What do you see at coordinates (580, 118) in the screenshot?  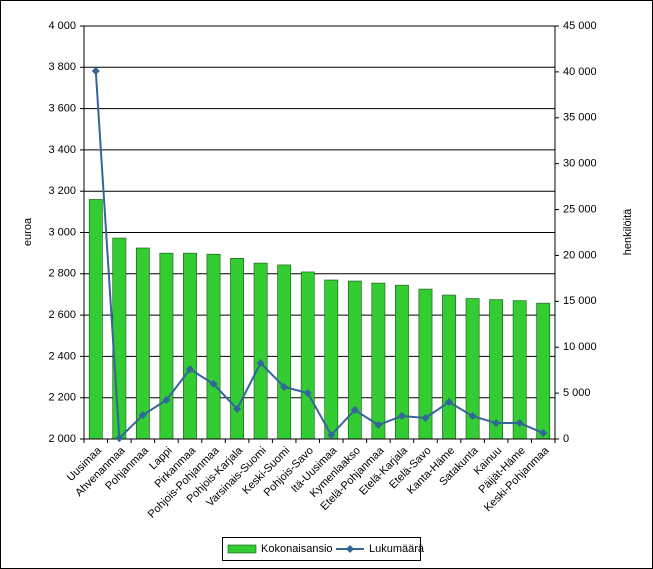 I see `y2-tick-label: 35 000` at bounding box center [580, 118].